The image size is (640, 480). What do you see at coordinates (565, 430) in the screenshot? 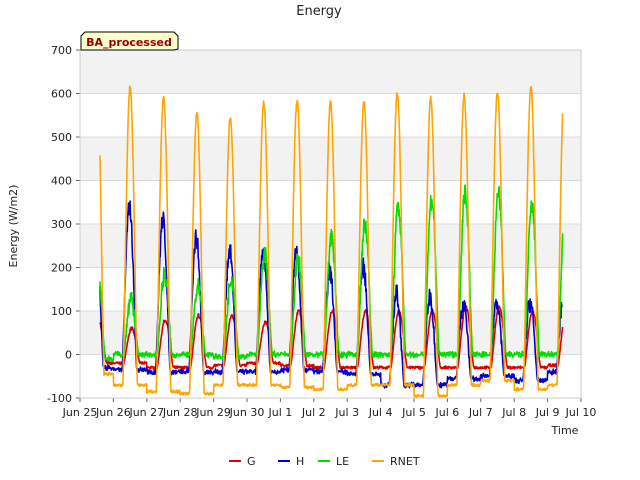
I see `x-axis-label: Time` at bounding box center [565, 430].